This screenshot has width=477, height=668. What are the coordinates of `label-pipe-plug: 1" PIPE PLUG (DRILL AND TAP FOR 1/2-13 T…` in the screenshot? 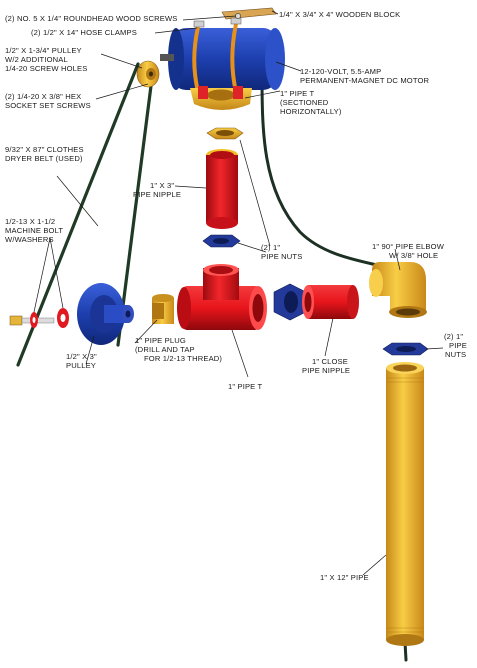 It's located at (178, 349).